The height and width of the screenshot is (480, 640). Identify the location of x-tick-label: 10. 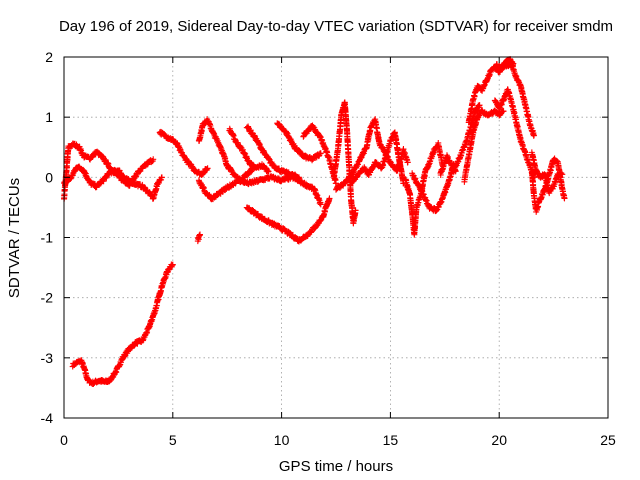
(282, 440).